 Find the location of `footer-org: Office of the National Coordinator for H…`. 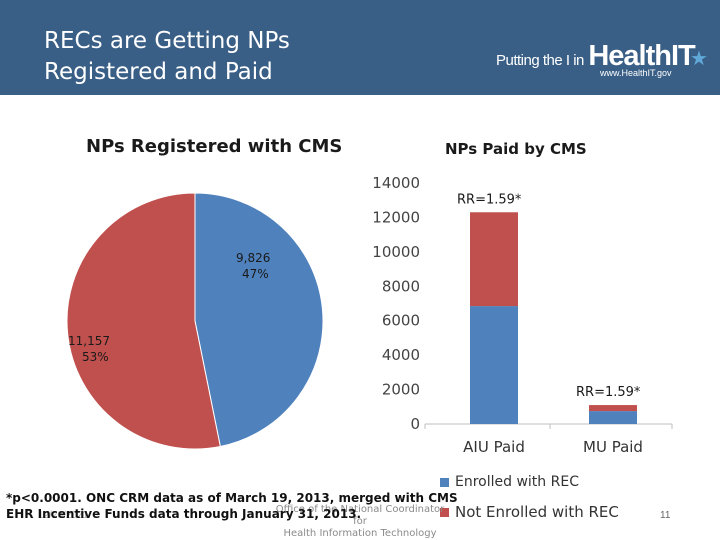

footer-org: Office of the National Coordinator for H… is located at coordinates (360, 522).